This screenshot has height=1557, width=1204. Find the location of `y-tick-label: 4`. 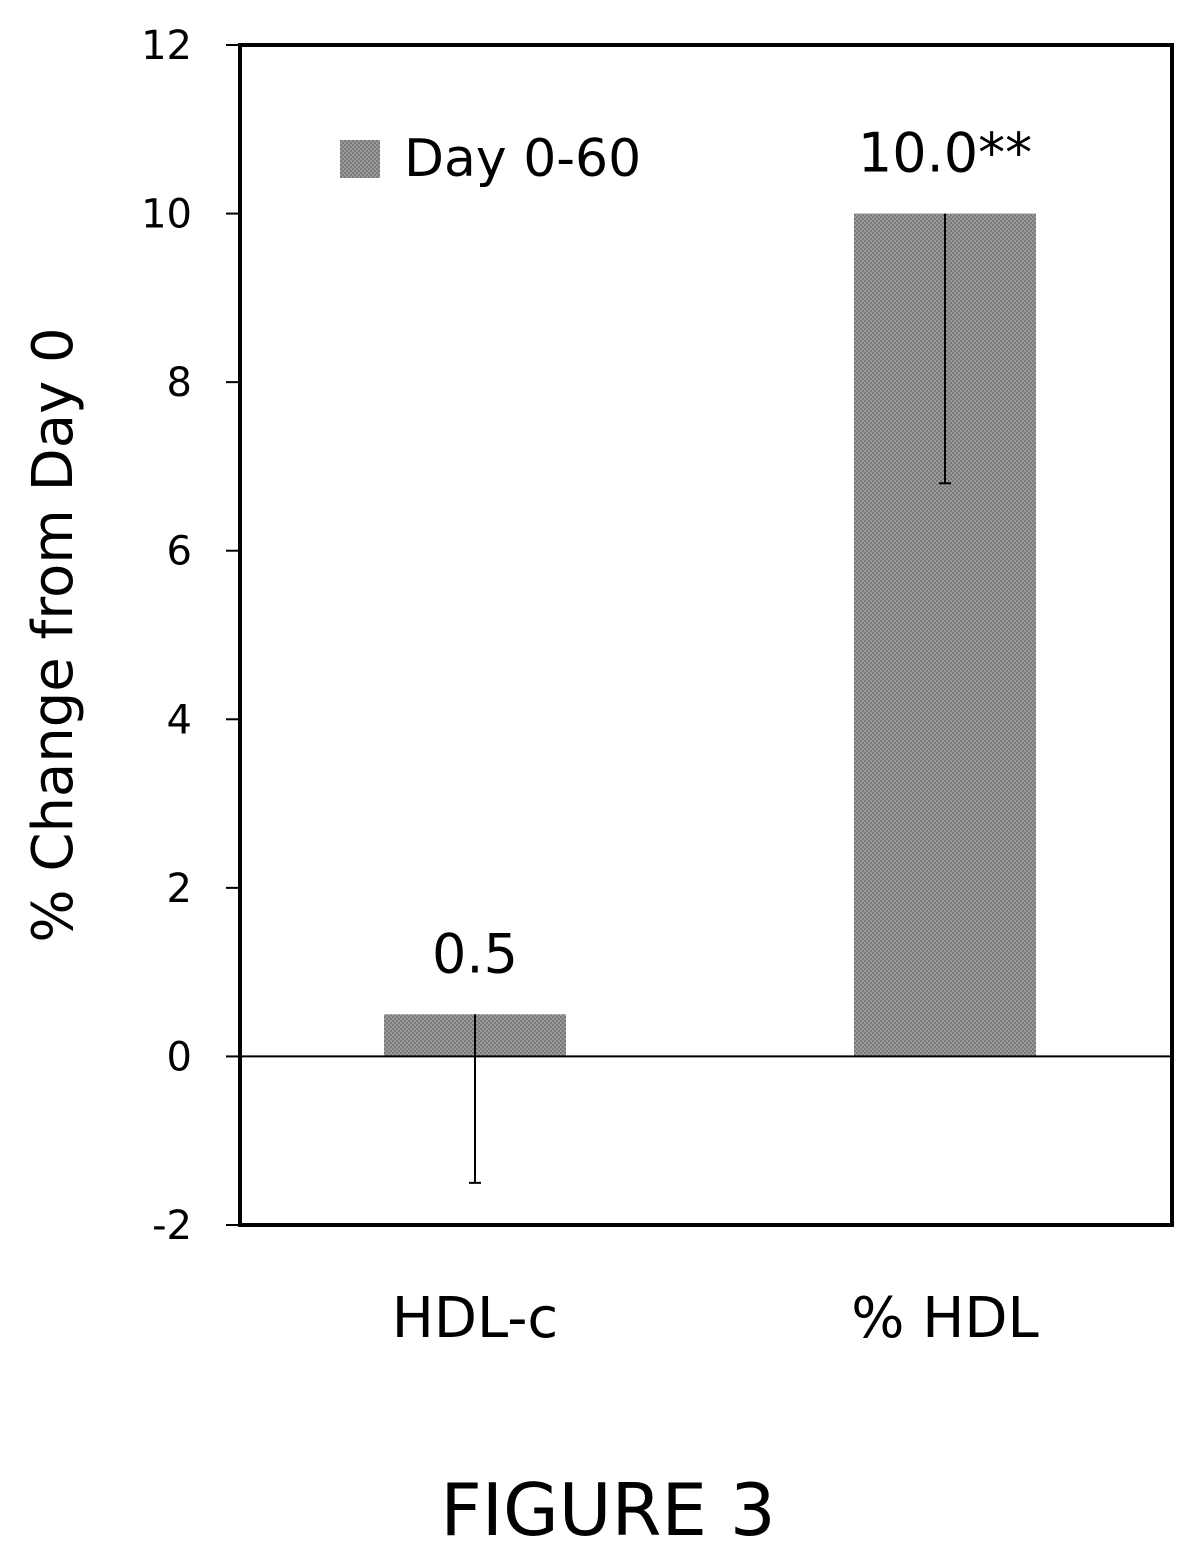

y-tick-label: 4 is located at coordinates (179, 720).